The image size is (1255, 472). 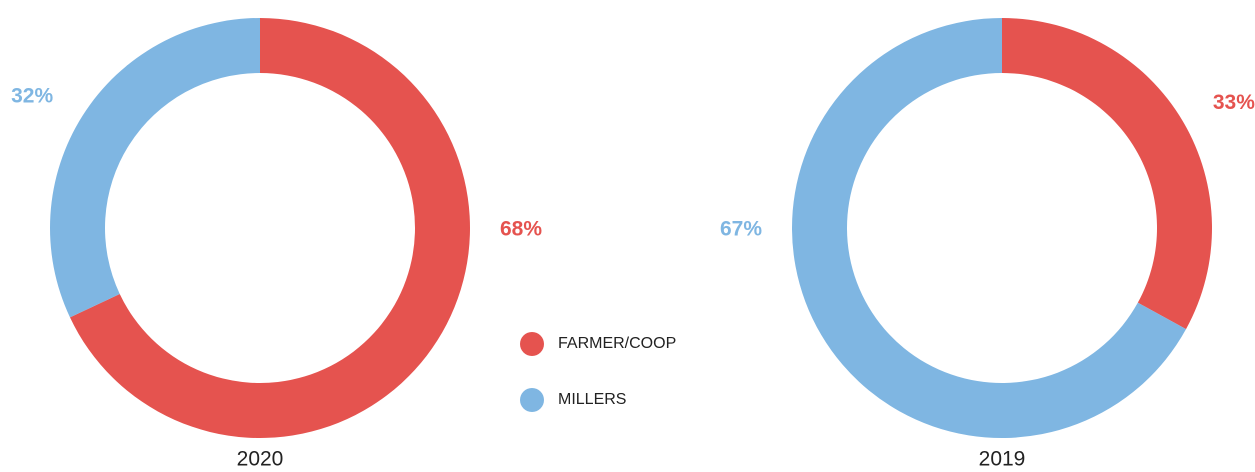 I want to click on legend-label: MILLERS, so click(x=592, y=399).